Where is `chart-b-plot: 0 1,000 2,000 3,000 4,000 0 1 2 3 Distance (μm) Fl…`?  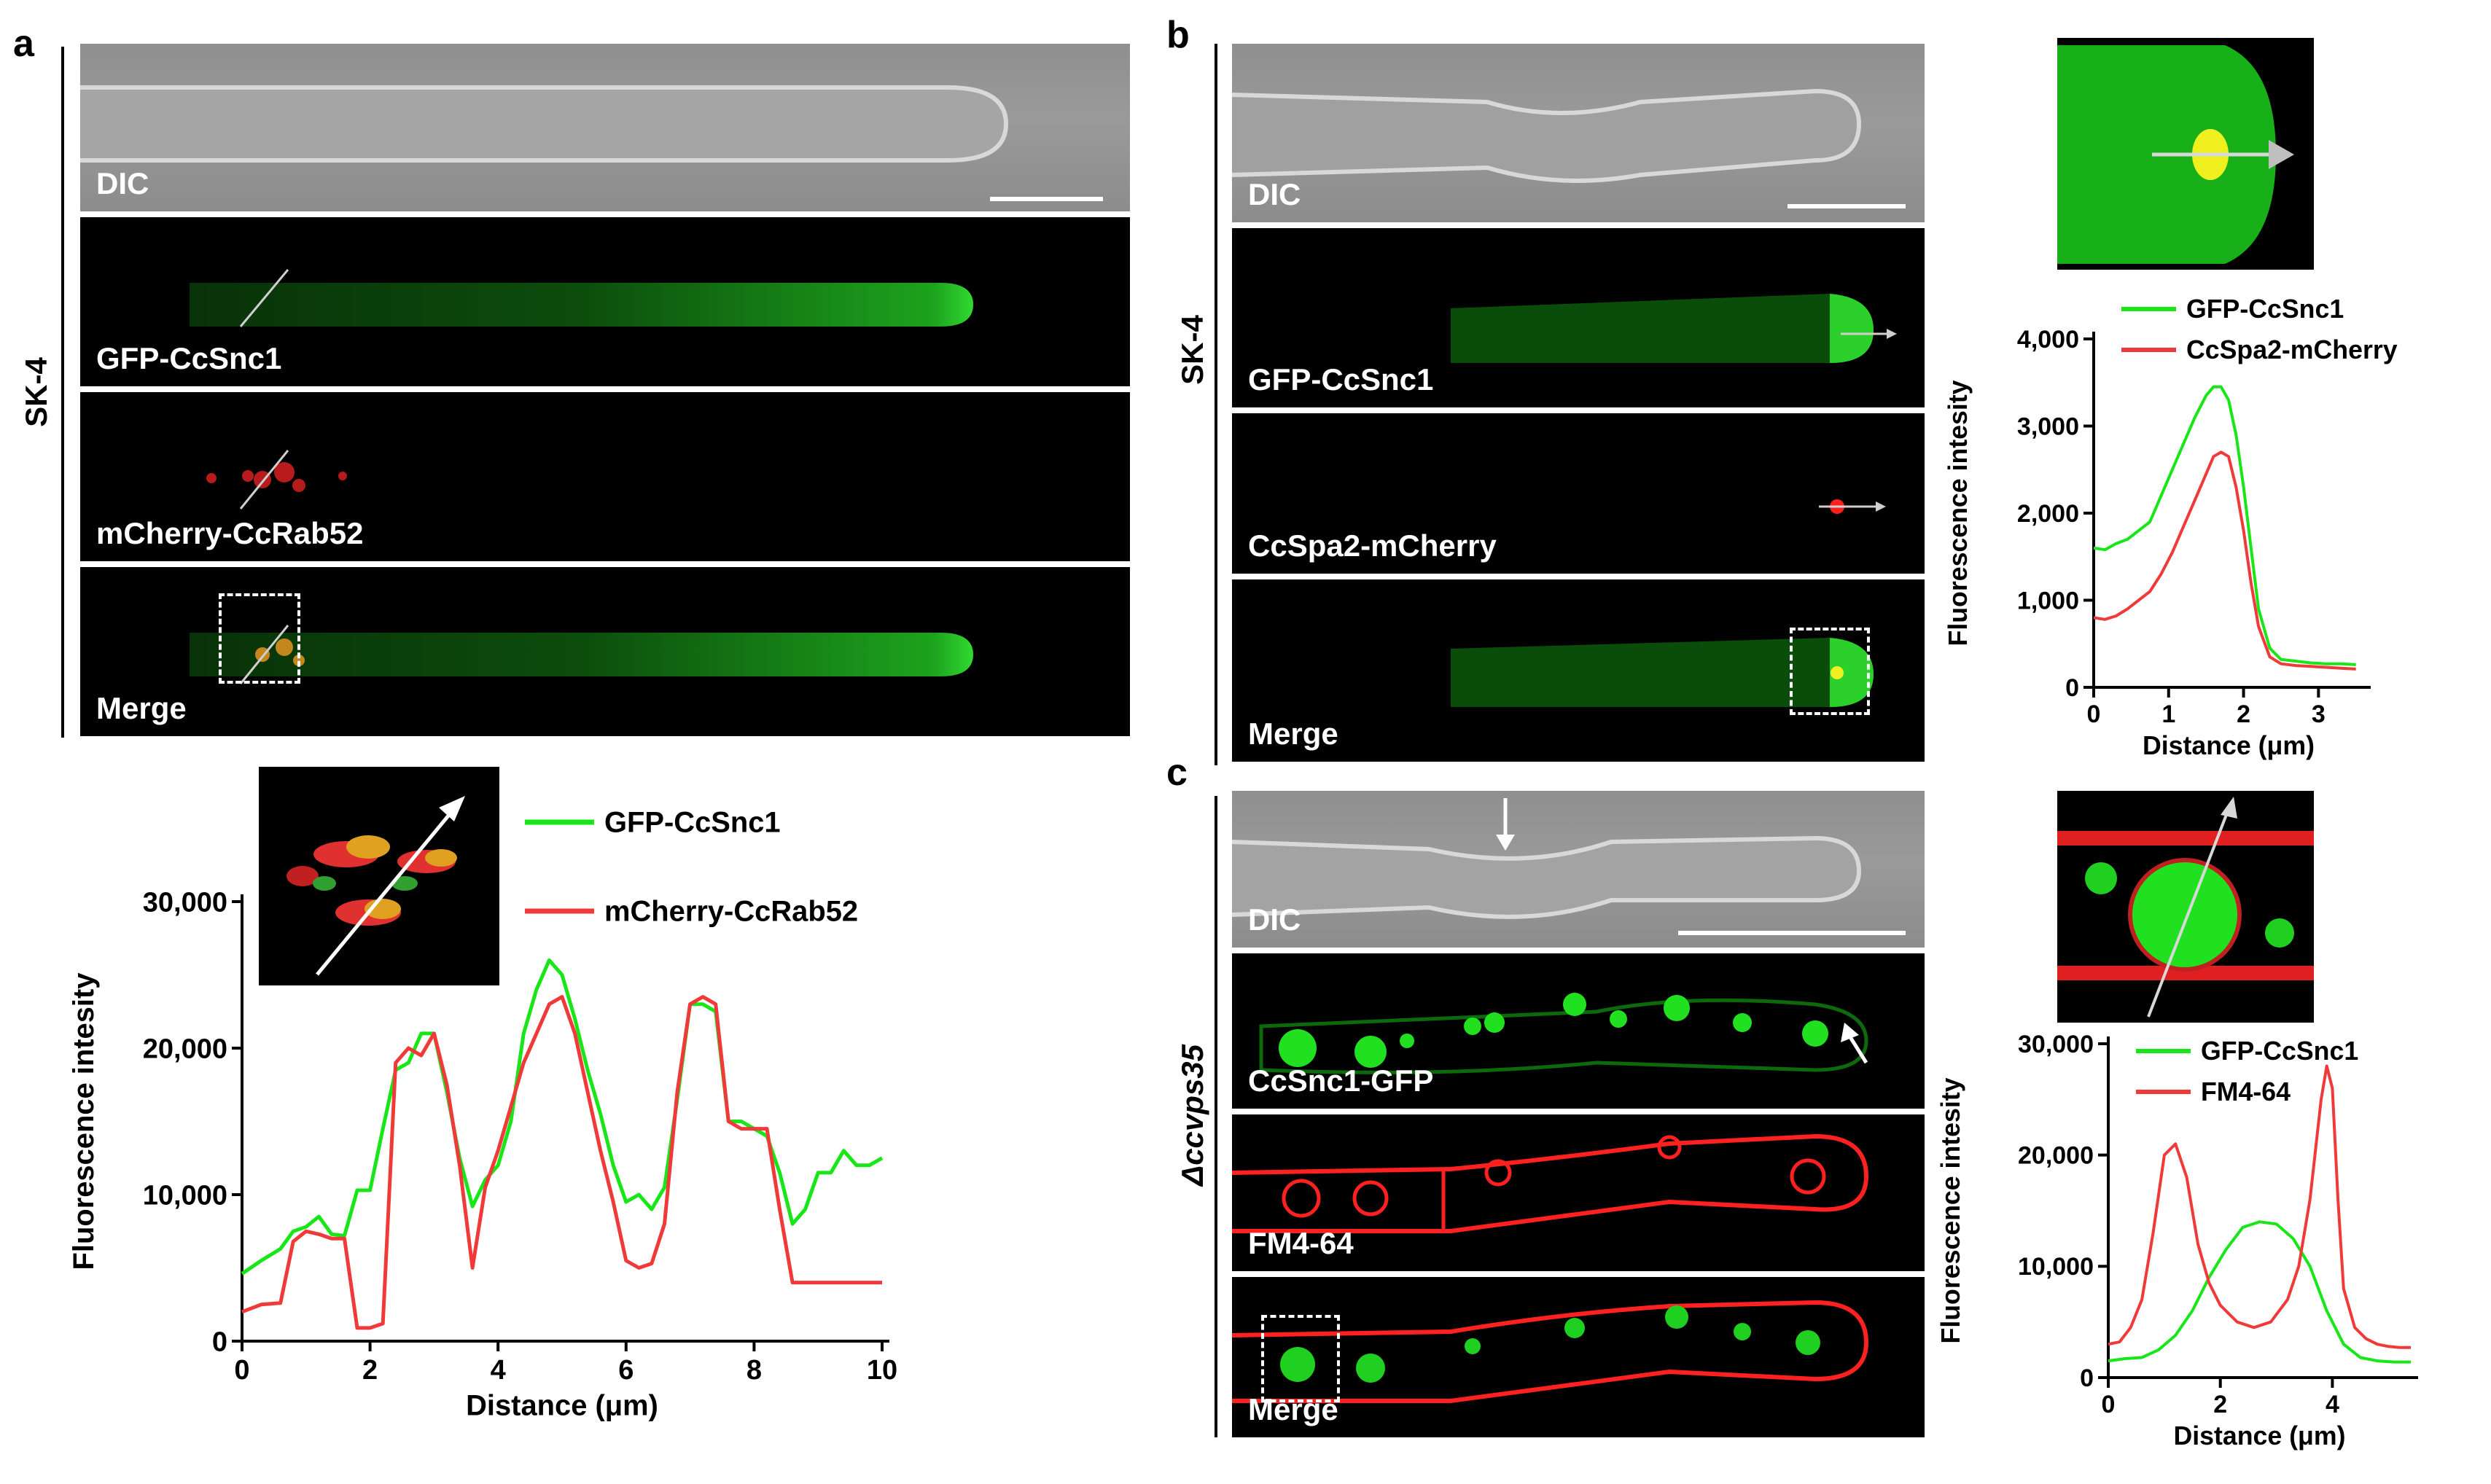
chart-b-plot: 0 1,000 2,000 3,000 4,000 0 1 2 3 Distance (μm) Fl… is located at coordinates (2171, 527).